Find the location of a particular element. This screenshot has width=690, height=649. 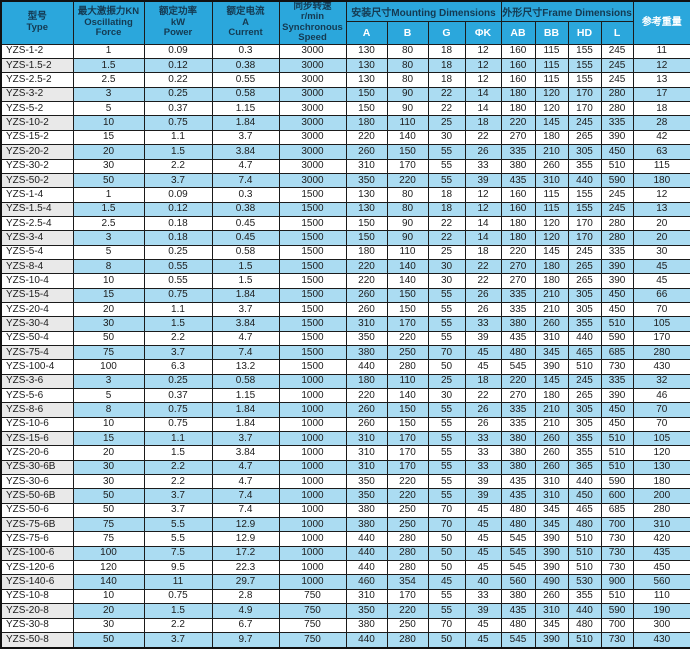

cell-hd: 355 is located at coordinates (584, 439).